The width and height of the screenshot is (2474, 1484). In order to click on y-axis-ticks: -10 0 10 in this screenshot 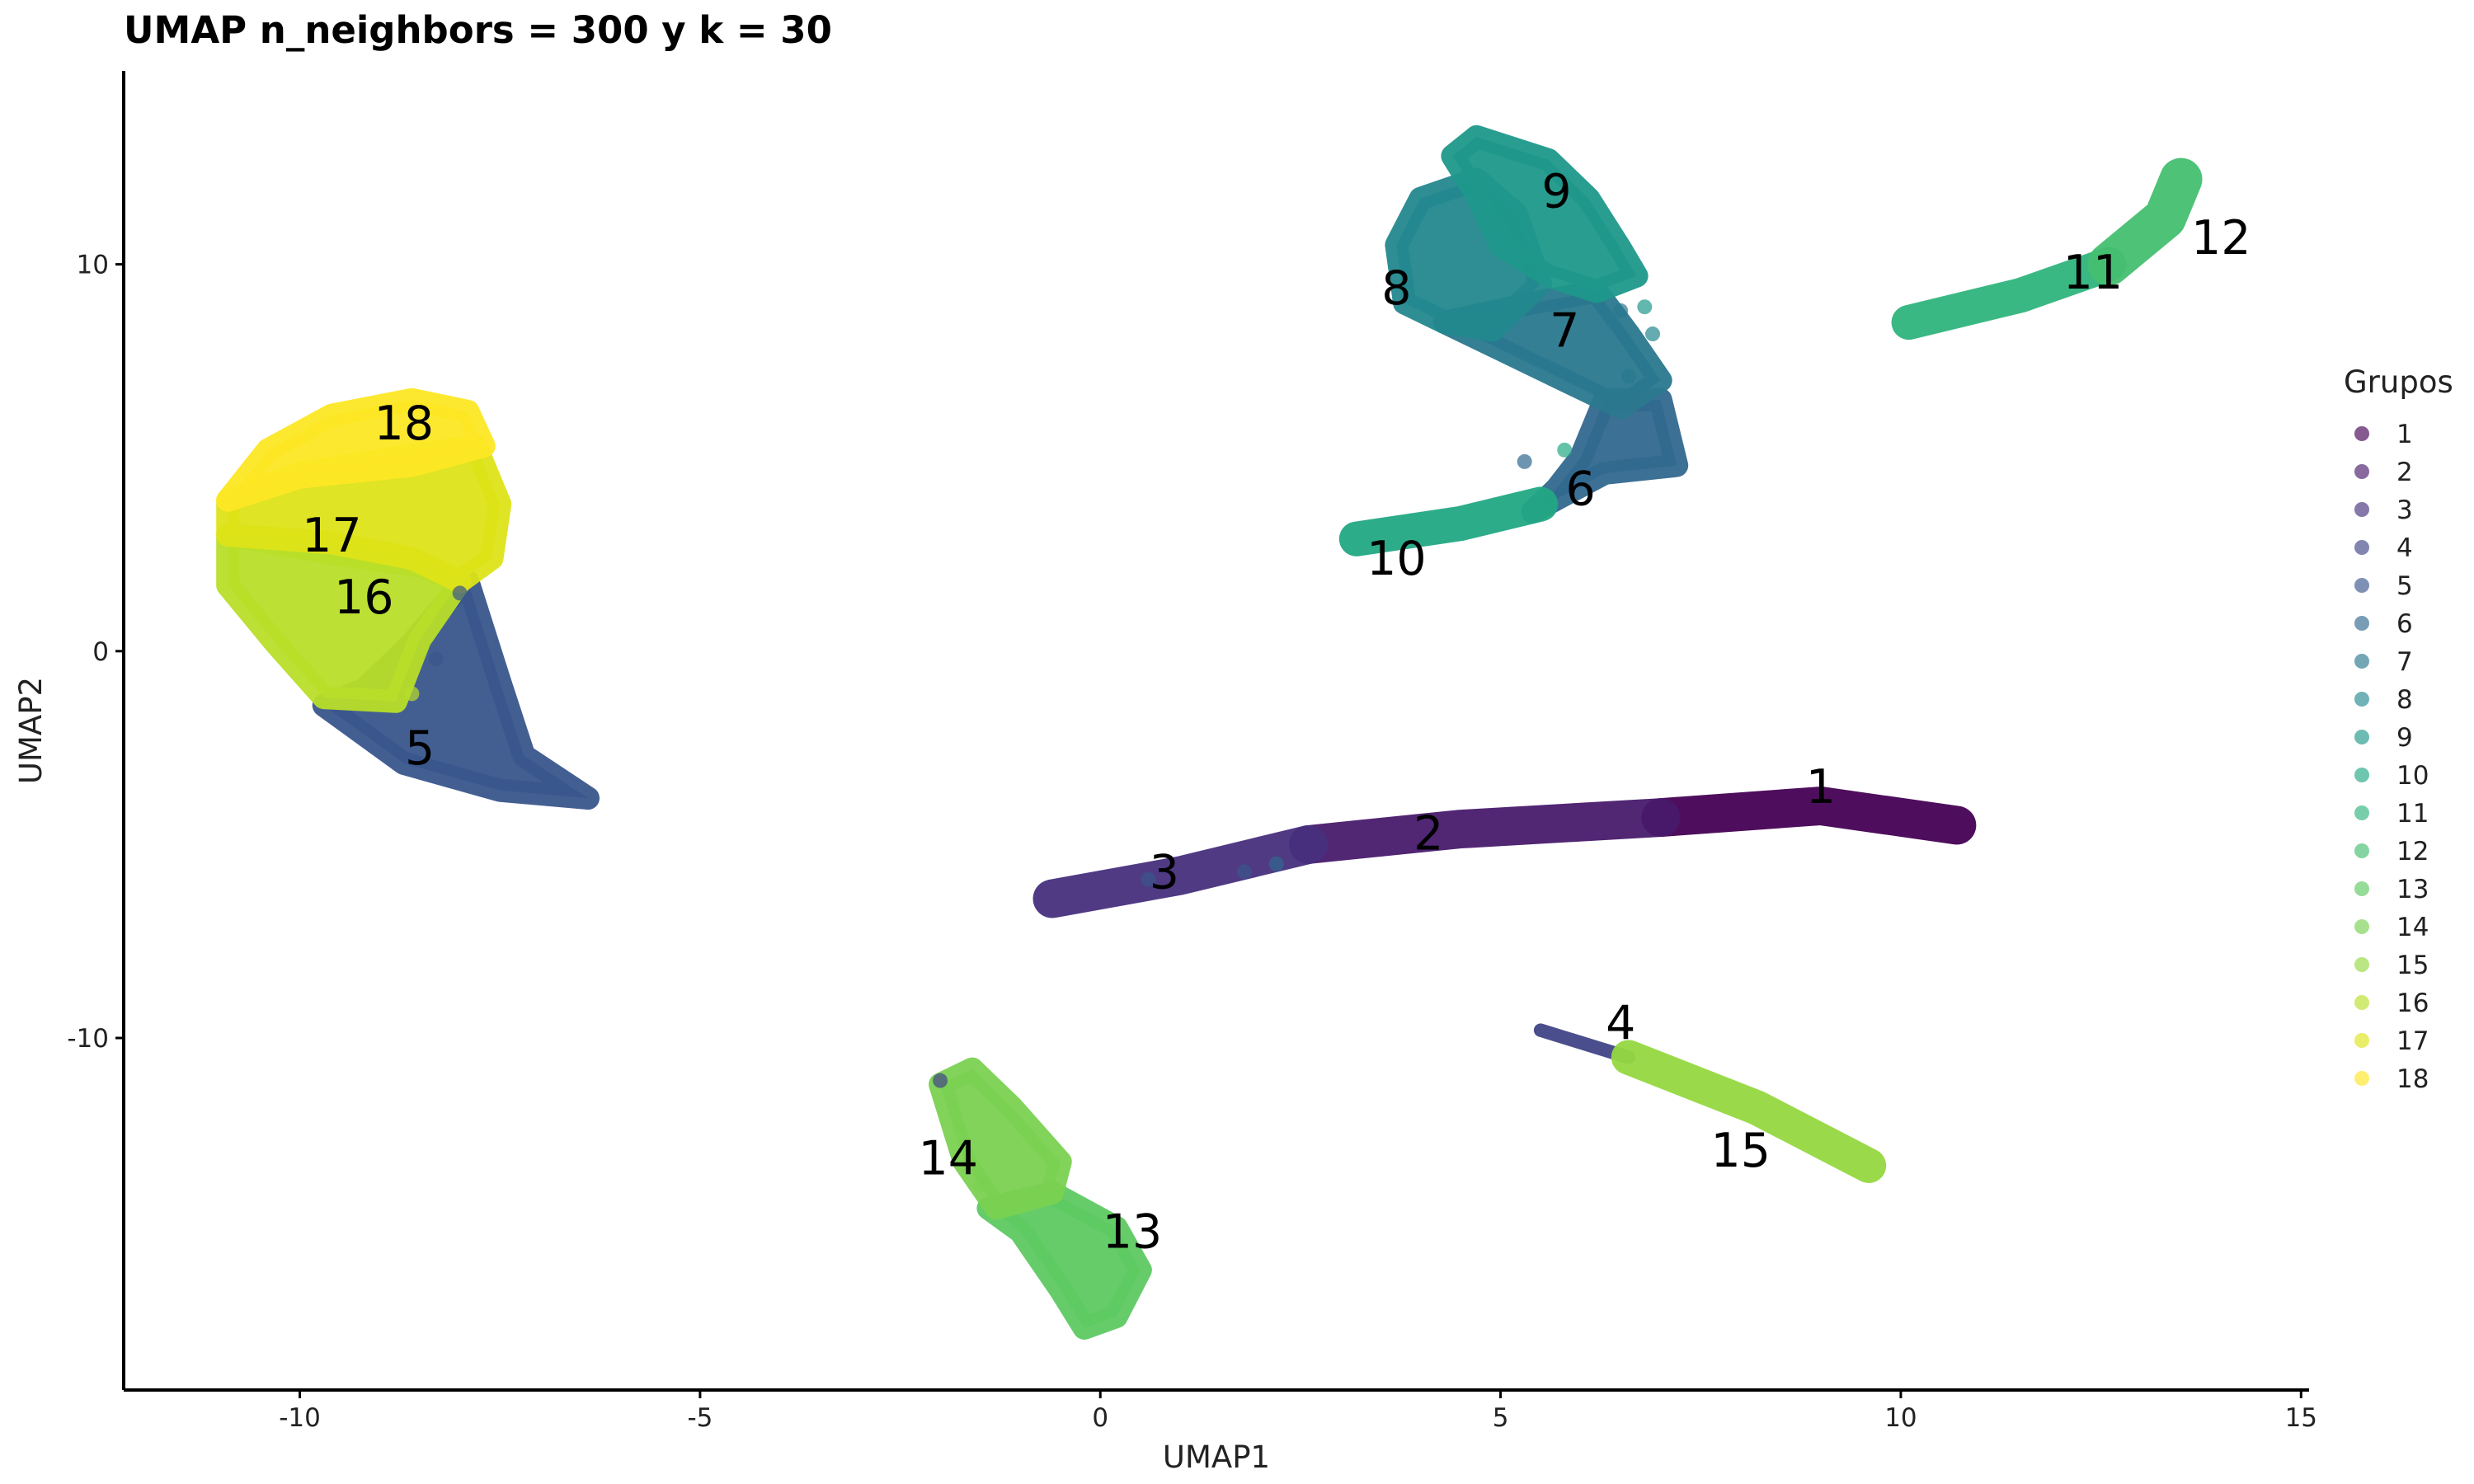, I will do `click(95, 652)`.